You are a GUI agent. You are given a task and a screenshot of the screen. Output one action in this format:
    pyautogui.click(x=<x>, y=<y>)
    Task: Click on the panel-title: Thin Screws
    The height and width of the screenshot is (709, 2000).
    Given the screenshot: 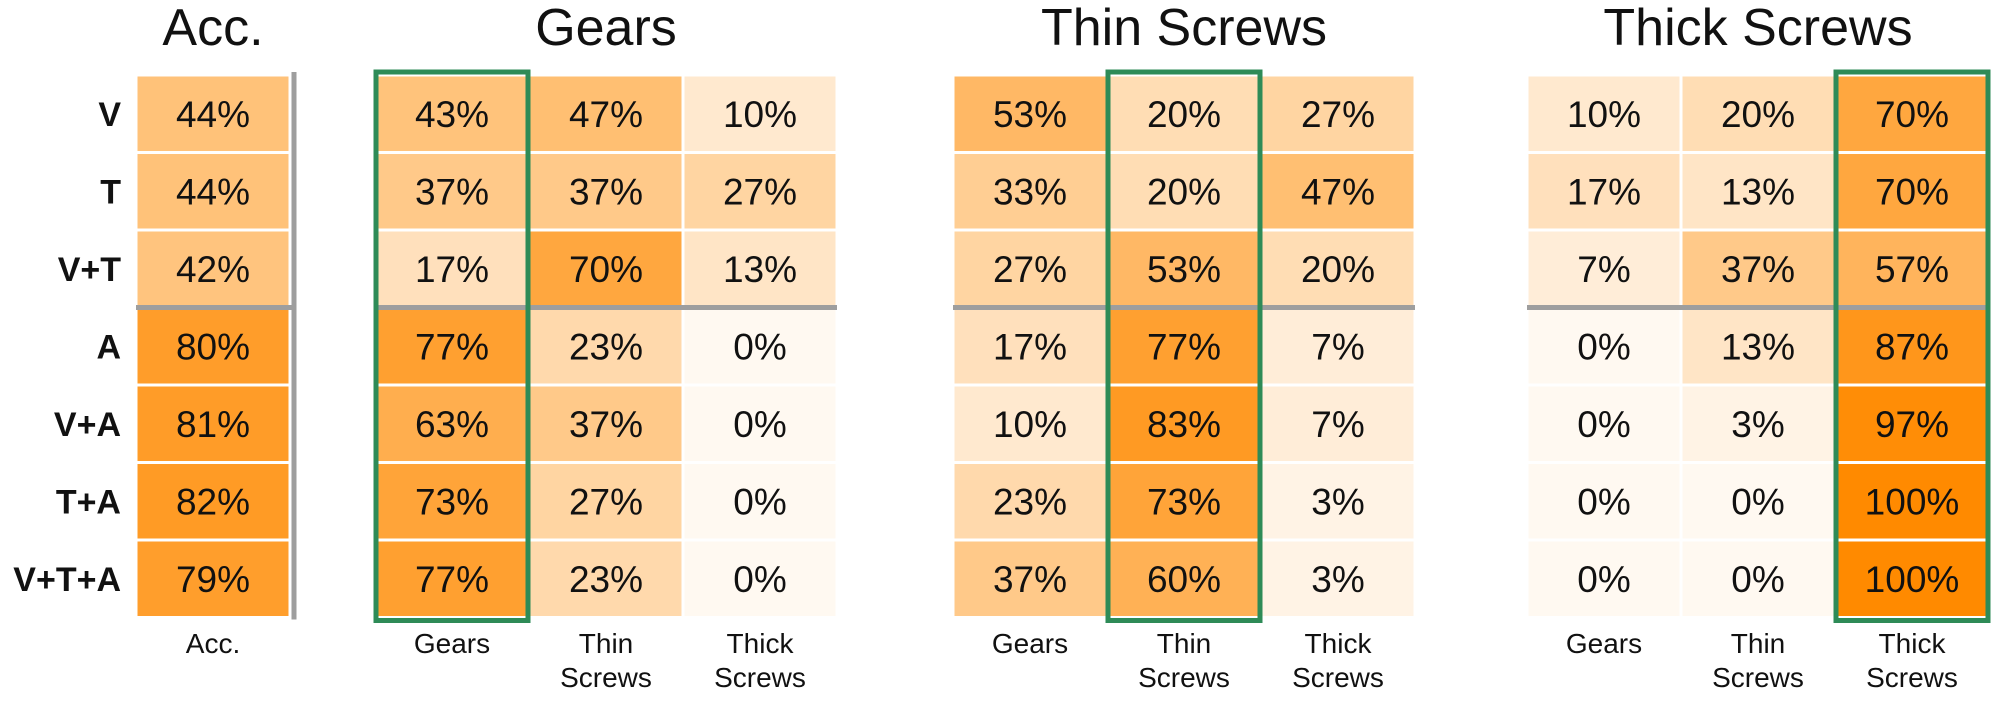 What is the action you would take?
    pyautogui.click(x=1184, y=28)
    